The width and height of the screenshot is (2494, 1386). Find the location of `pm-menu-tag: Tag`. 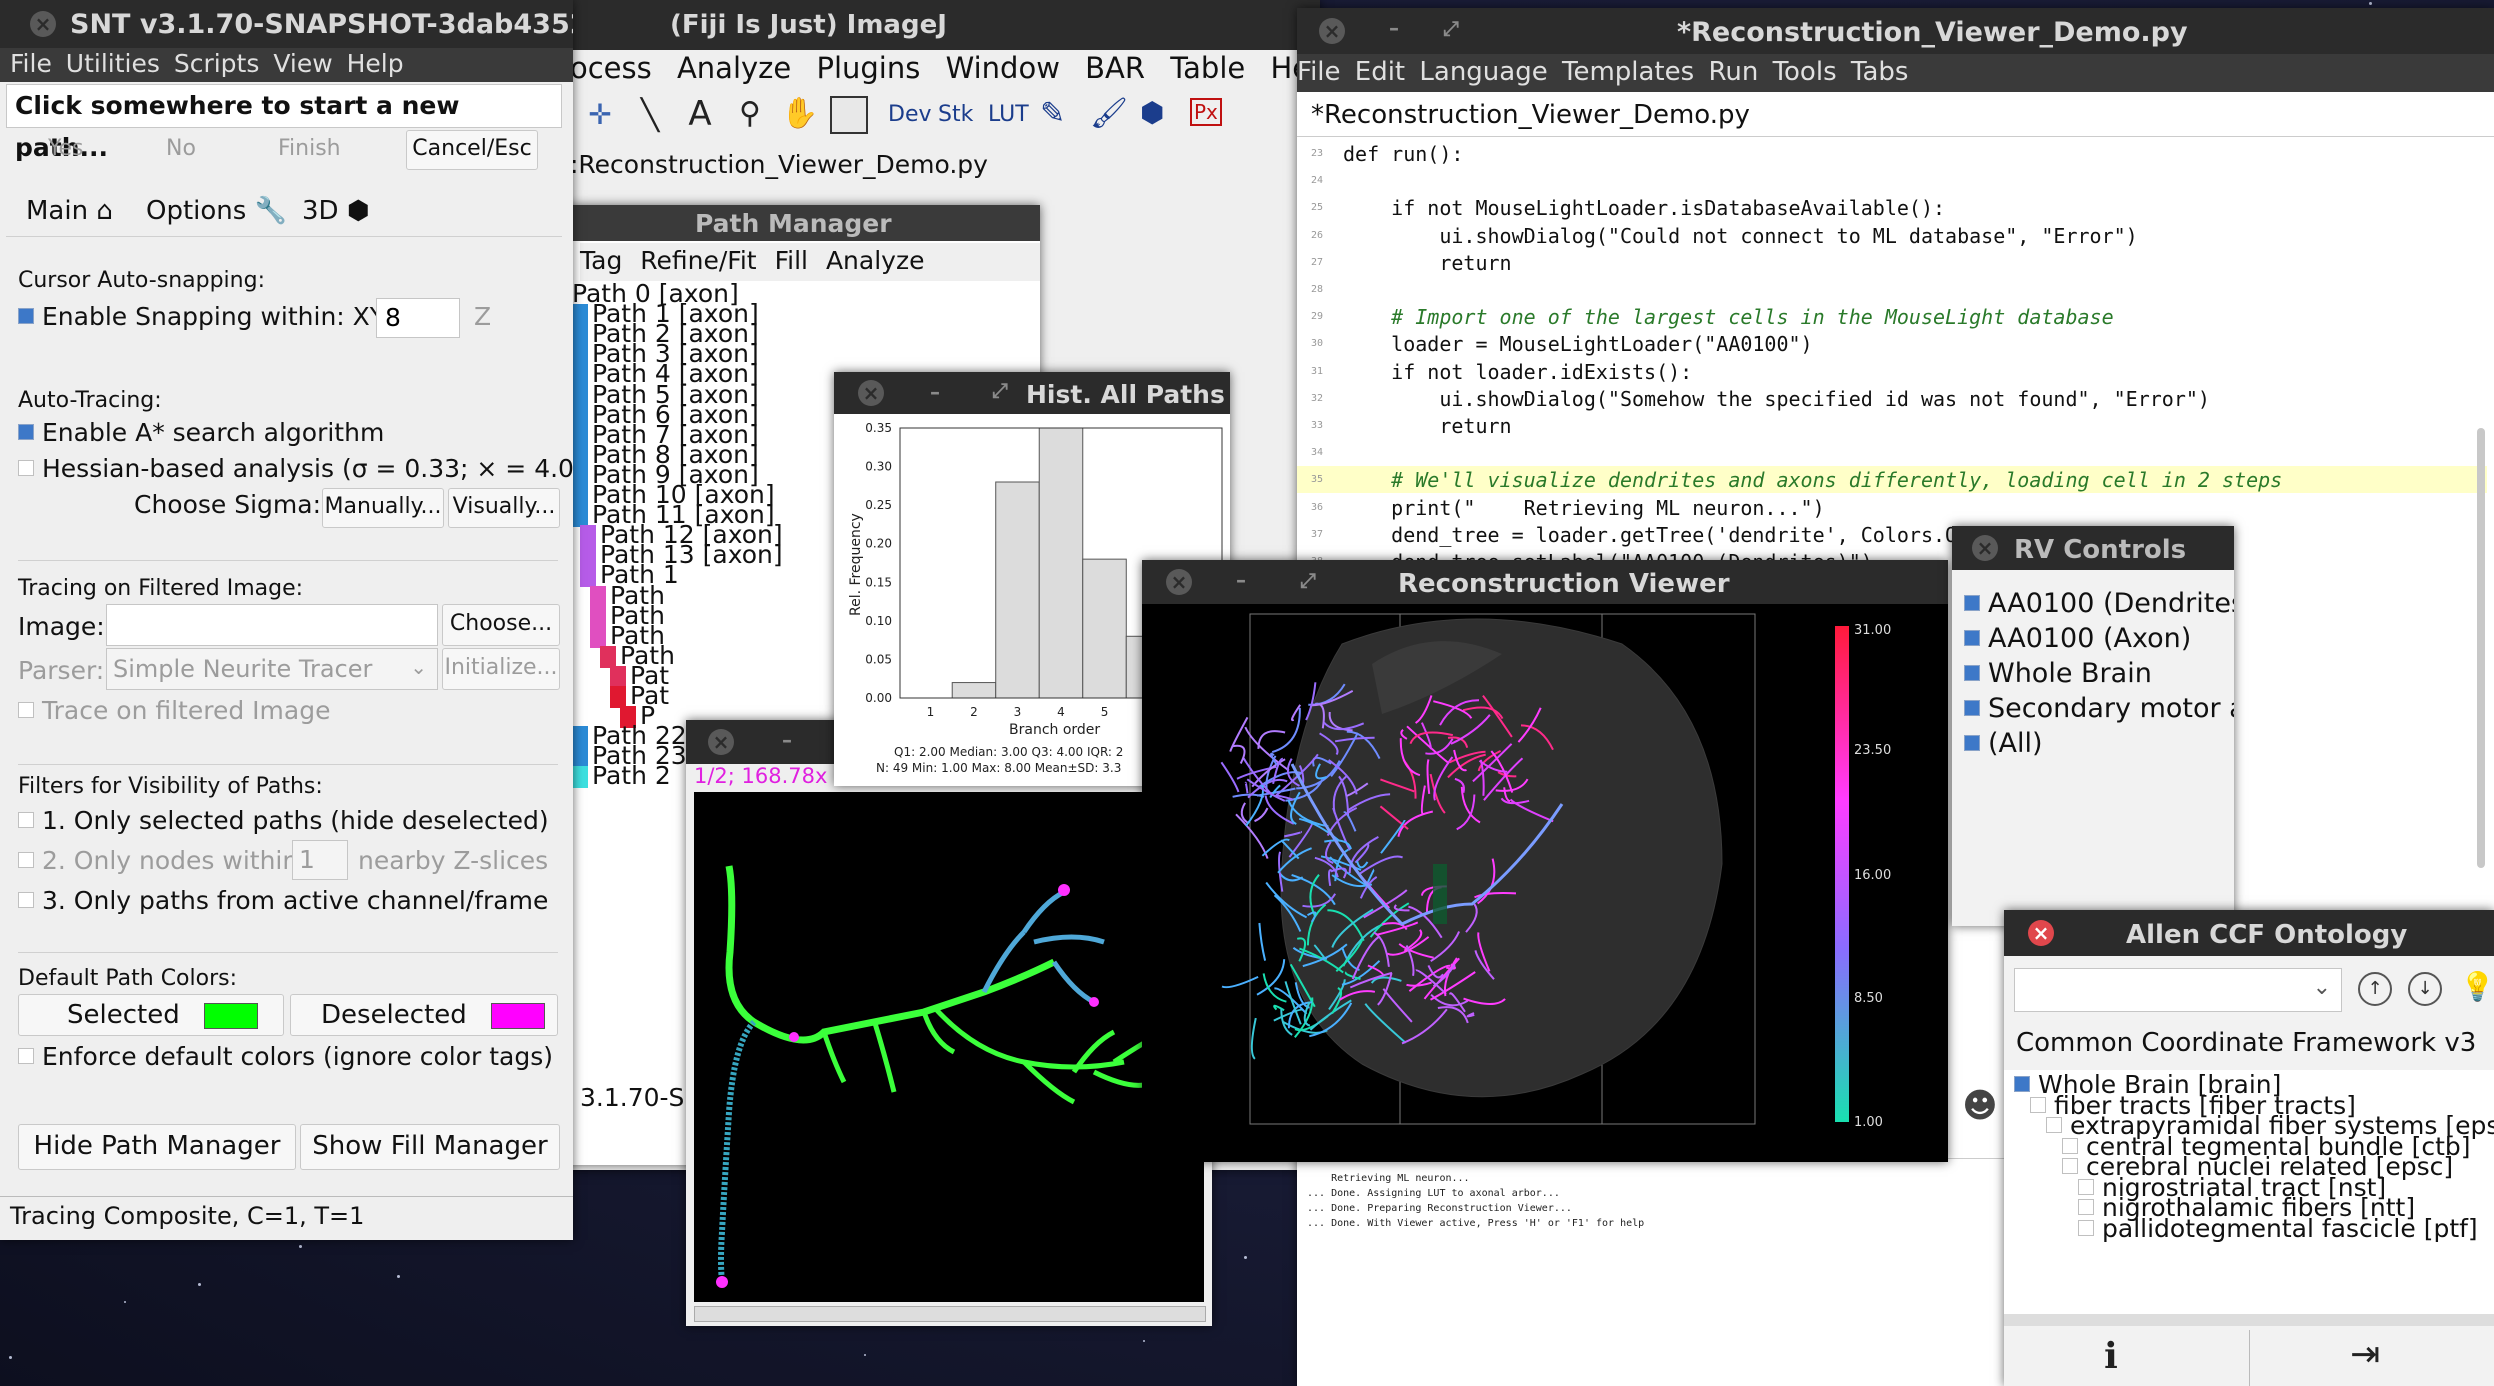

pm-menu-tag: Tag is located at coordinates (601, 260).